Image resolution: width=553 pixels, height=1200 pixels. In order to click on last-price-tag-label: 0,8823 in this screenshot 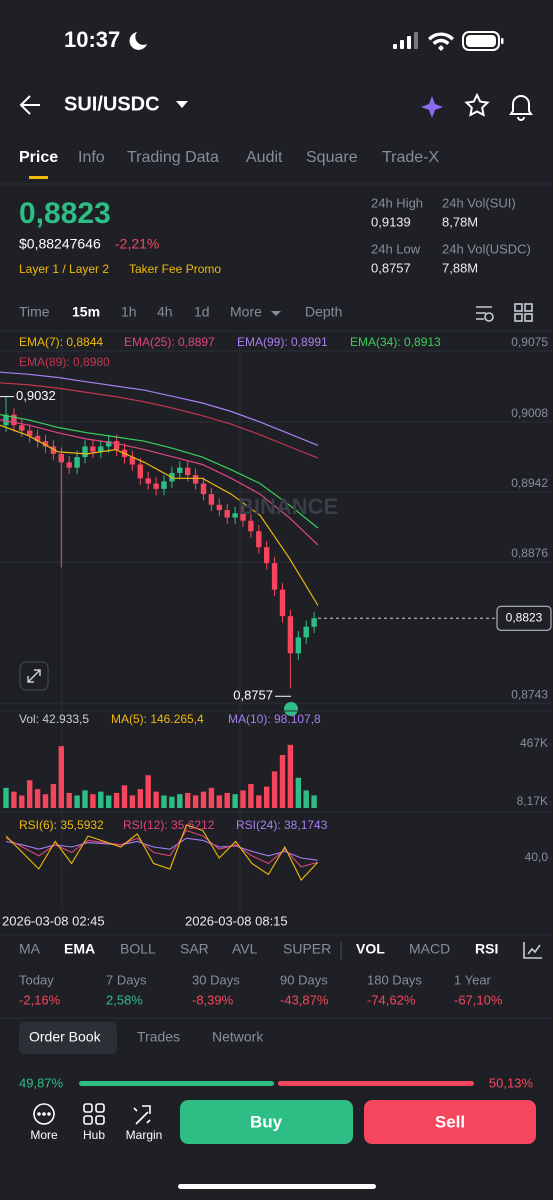, I will do `click(524, 617)`.